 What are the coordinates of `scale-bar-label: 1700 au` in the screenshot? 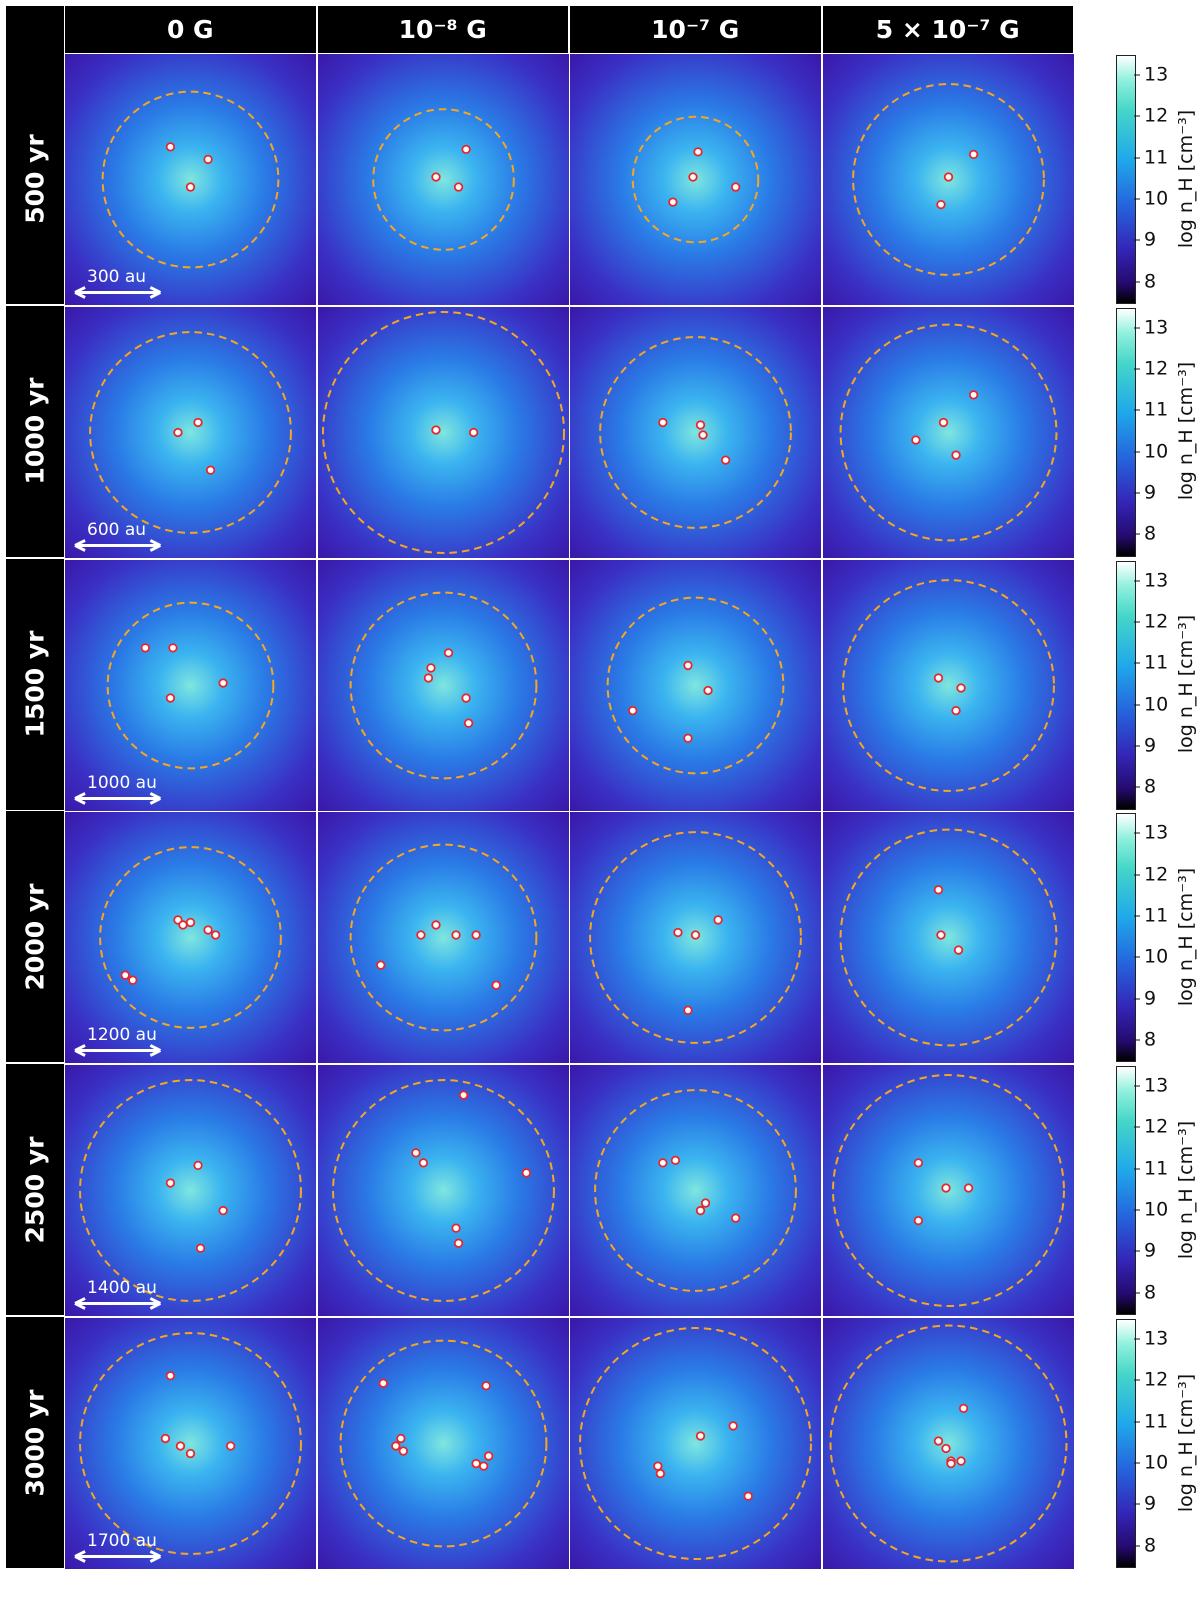 It's located at (122, 1541).